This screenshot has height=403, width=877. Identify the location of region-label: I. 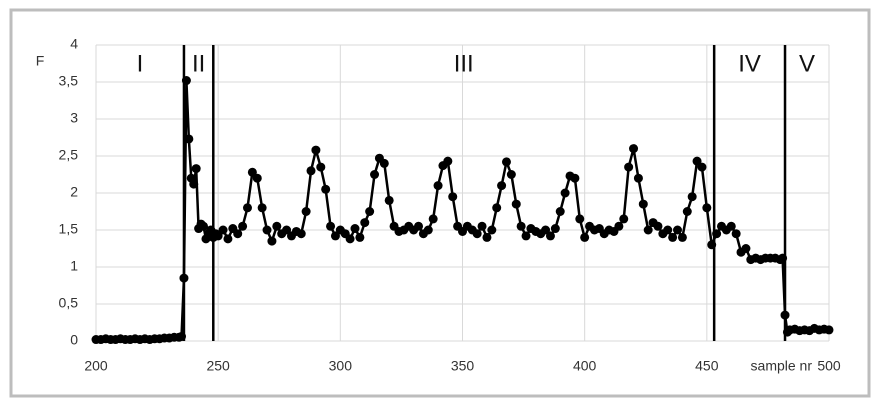
(140, 63).